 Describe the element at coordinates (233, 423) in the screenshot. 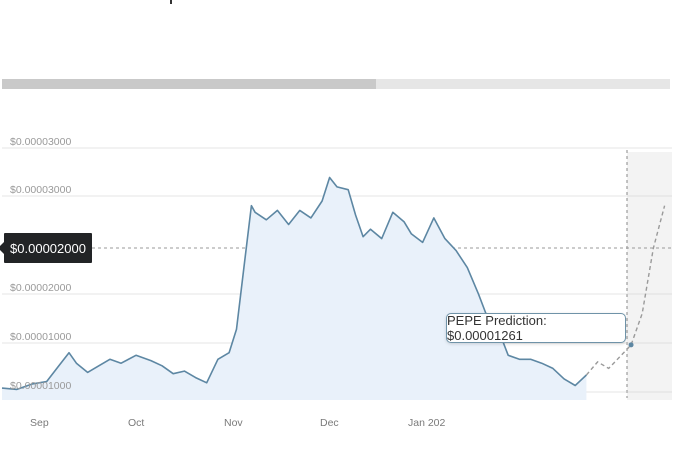

I see `x-tick-label: Nov` at that location.